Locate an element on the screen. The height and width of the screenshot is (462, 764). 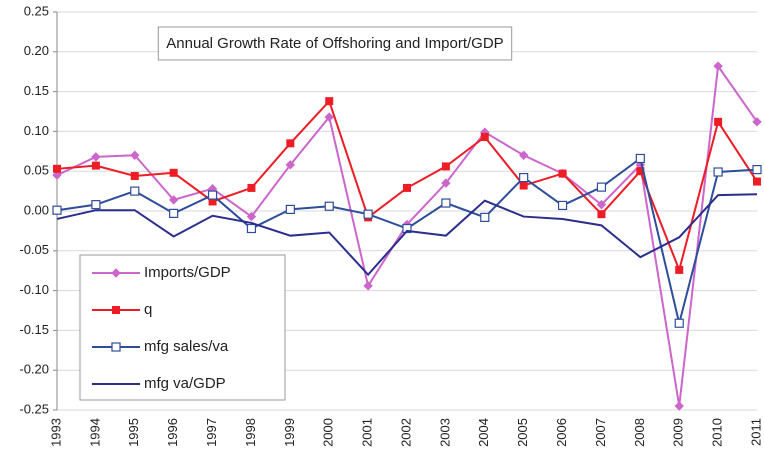
x-tick-label: 1998 is located at coordinates (250, 432).